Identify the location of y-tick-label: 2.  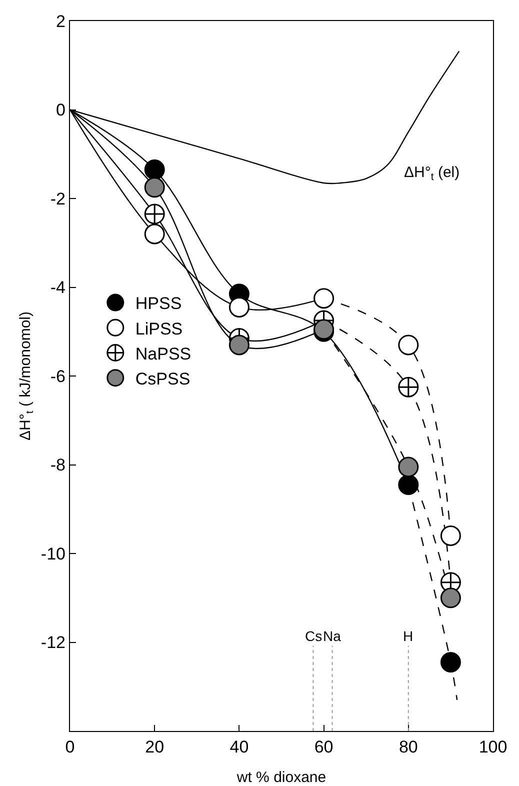
(61, 21).